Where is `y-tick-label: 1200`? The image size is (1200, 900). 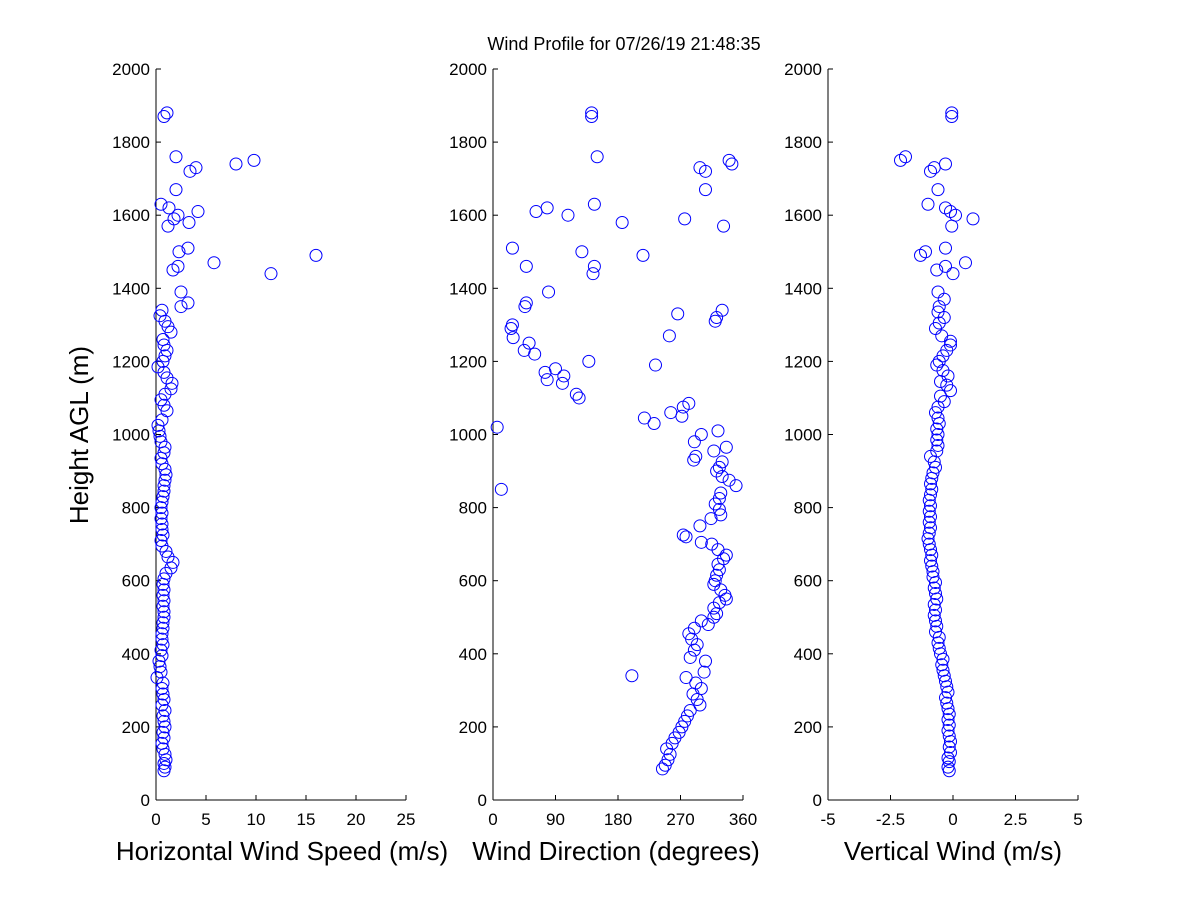
y-tick-label: 1200 is located at coordinates (803, 361).